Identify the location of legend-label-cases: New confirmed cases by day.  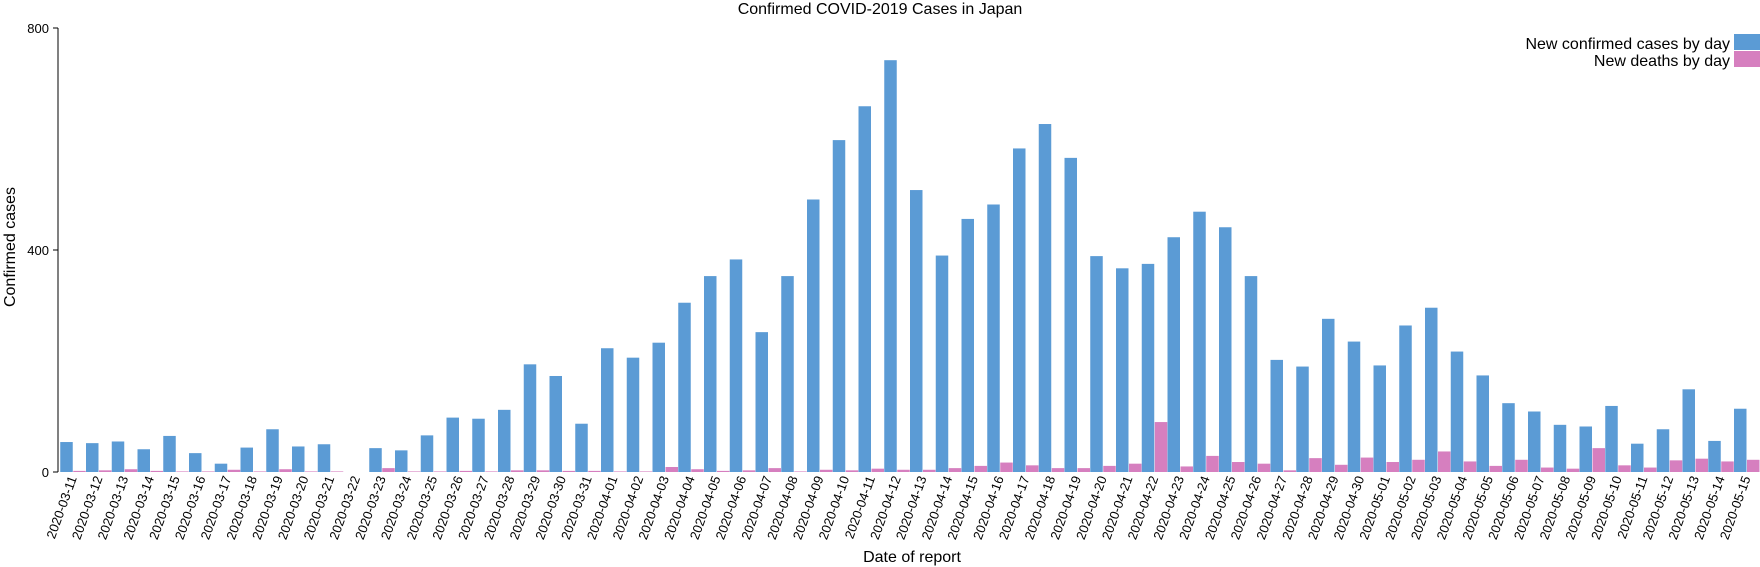
(1627, 44).